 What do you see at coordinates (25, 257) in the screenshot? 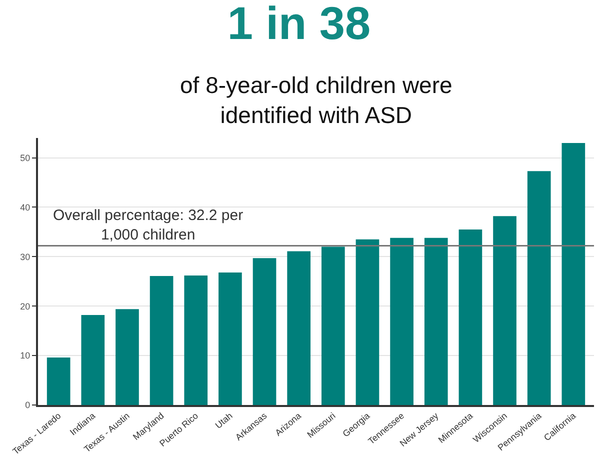
I see `y-tick-label: 30` at bounding box center [25, 257].